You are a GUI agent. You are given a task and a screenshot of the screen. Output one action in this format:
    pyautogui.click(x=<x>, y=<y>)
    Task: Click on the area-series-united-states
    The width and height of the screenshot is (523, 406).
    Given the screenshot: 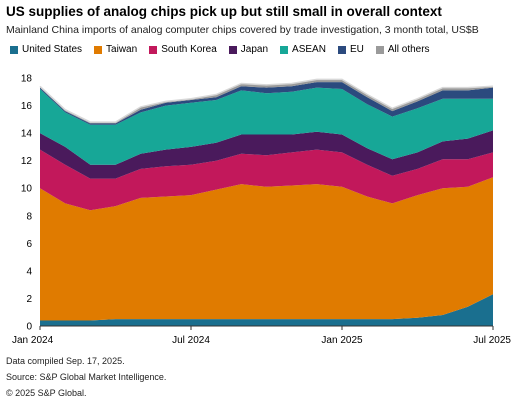 What is the action you would take?
    pyautogui.click(x=266, y=310)
    